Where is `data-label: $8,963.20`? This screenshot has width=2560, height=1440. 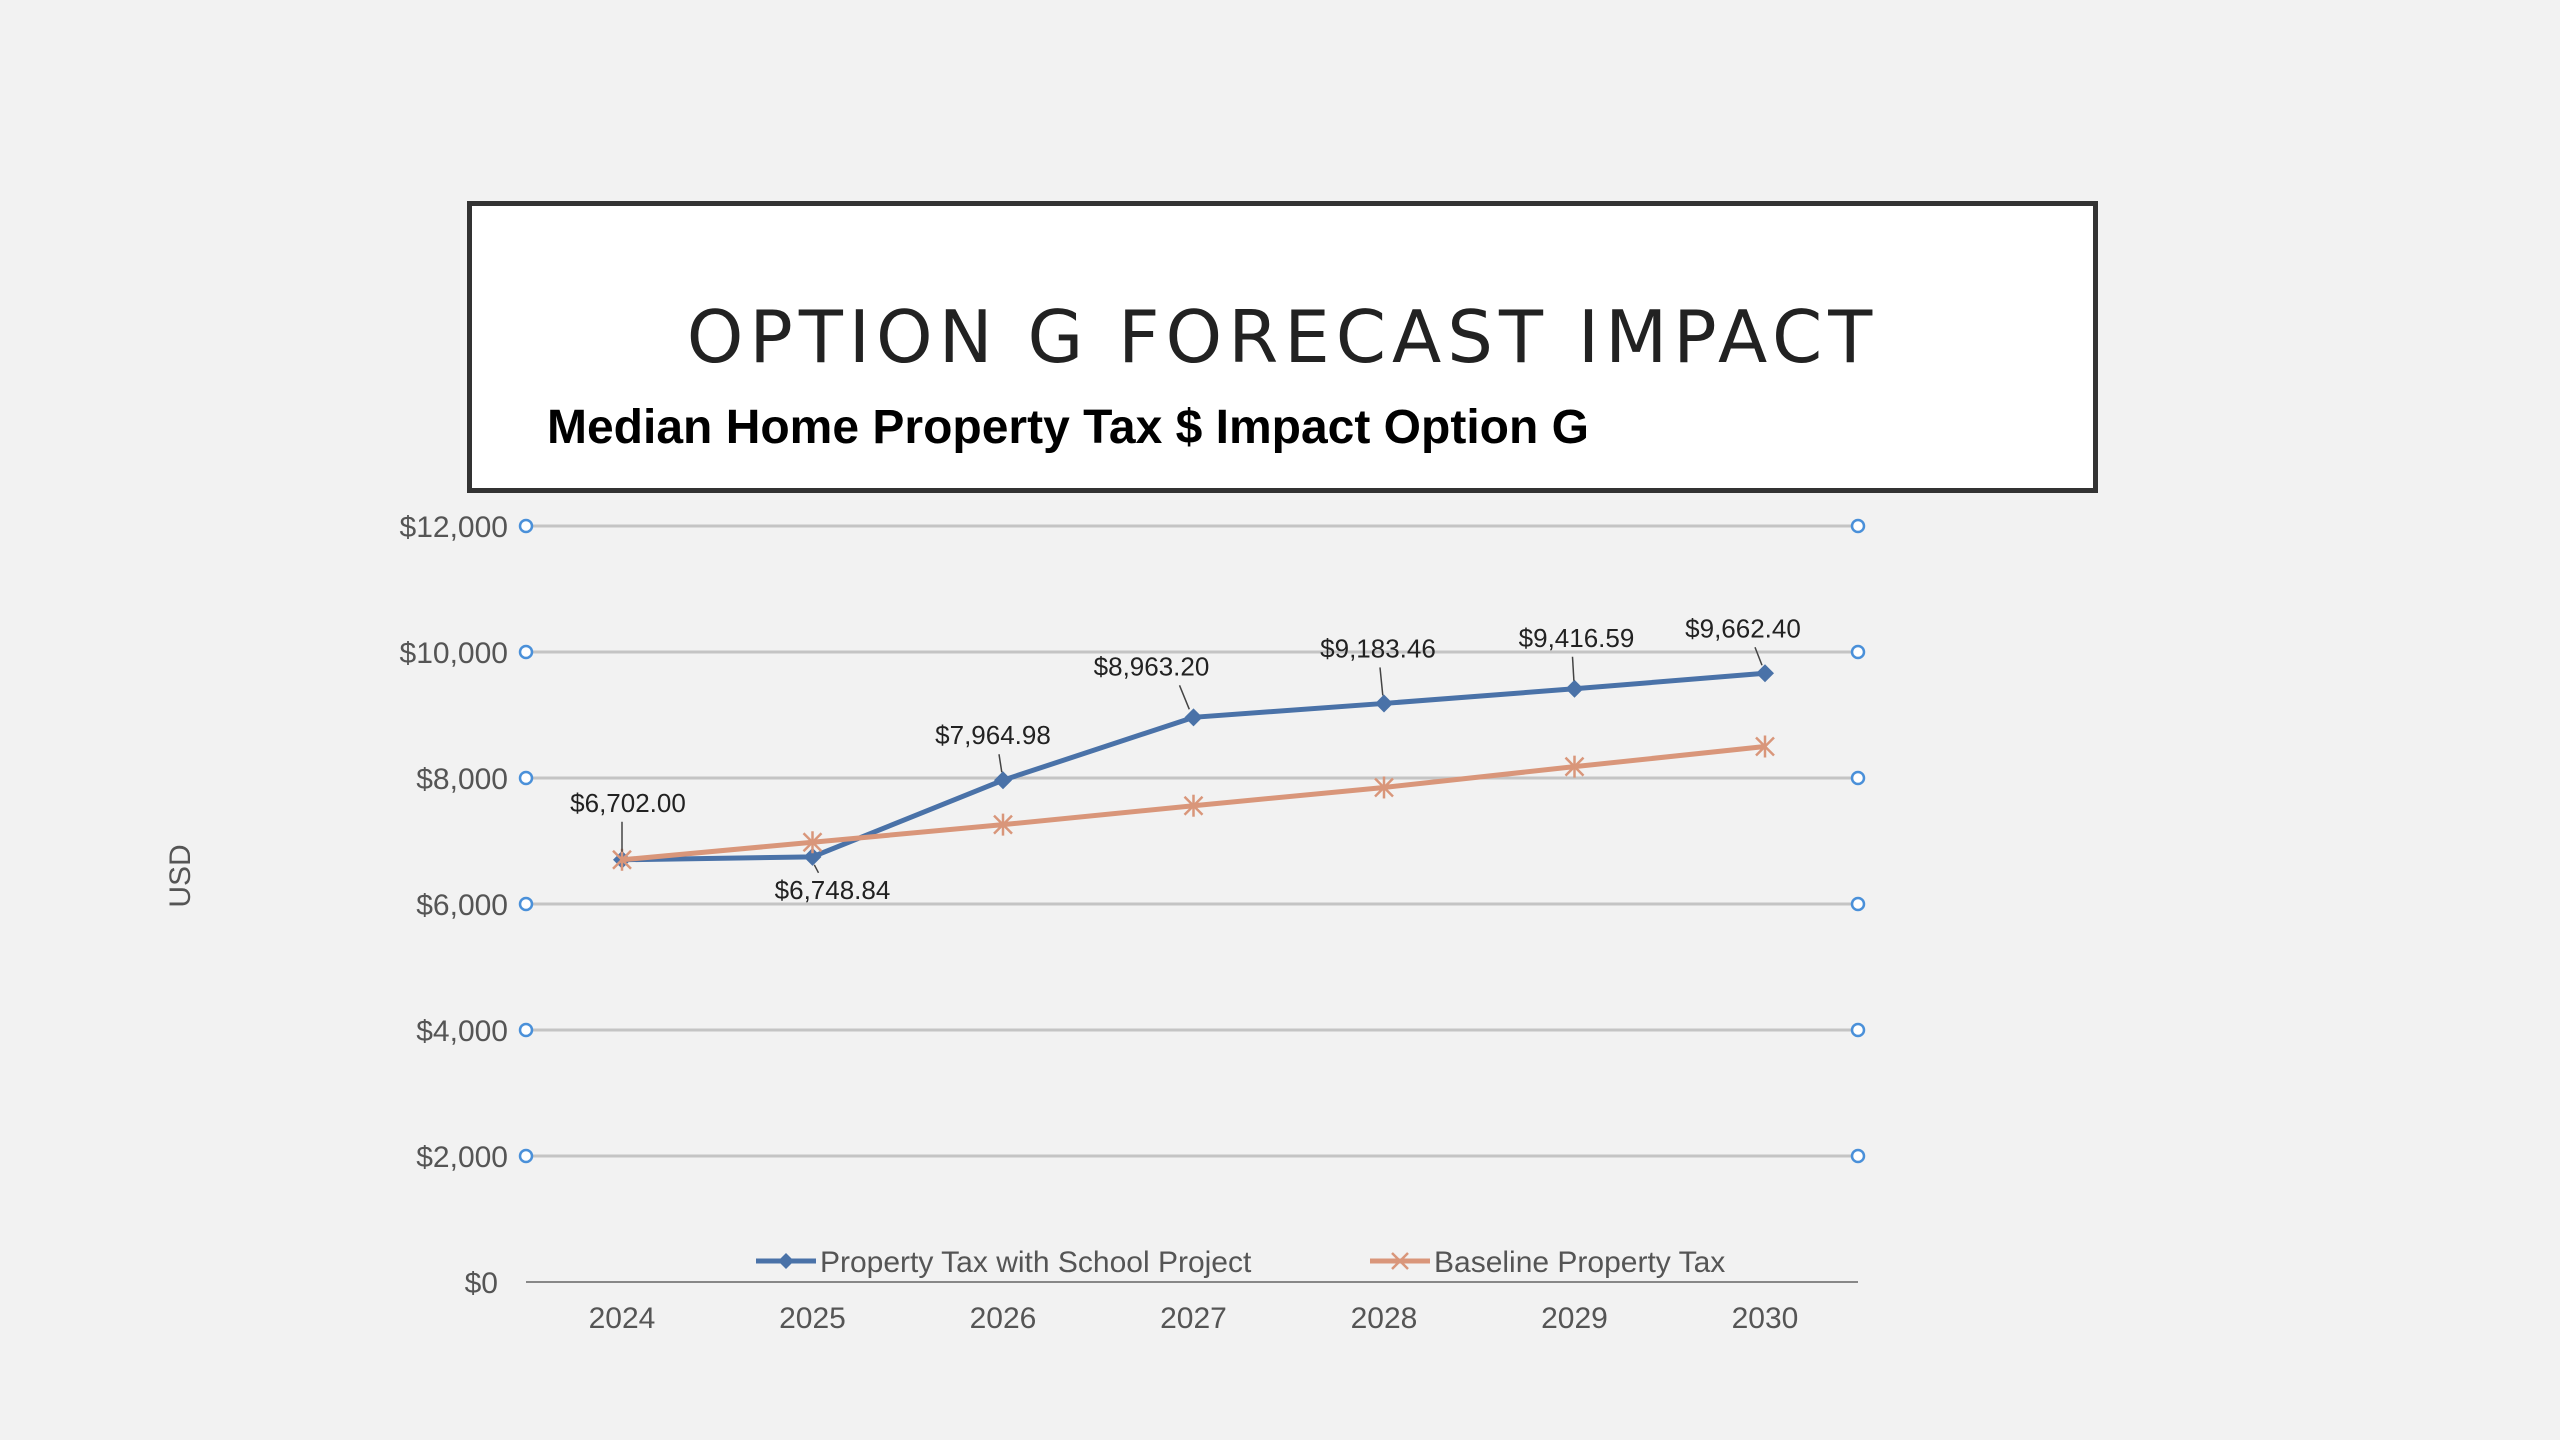
data-label: $8,963.20 is located at coordinates (1152, 666).